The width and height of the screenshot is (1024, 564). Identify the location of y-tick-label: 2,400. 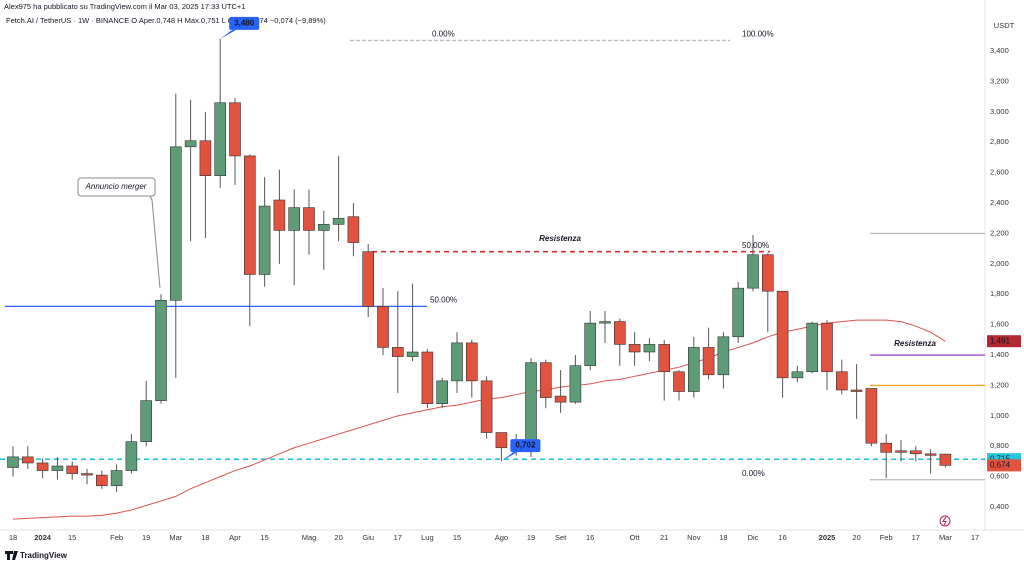
(999, 202).